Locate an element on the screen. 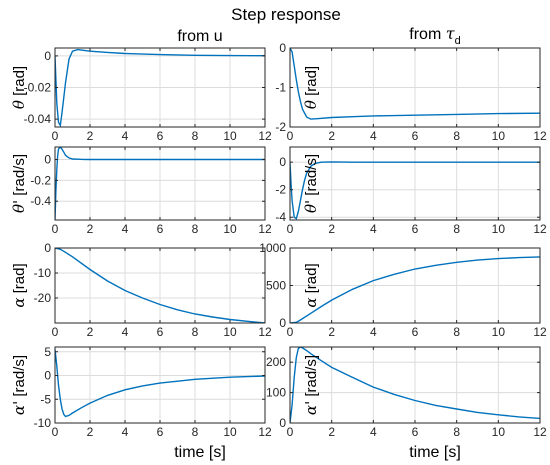 The width and height of the screenshot is (550, 465). tau-subscript: d is located at coordinates (458, 41).